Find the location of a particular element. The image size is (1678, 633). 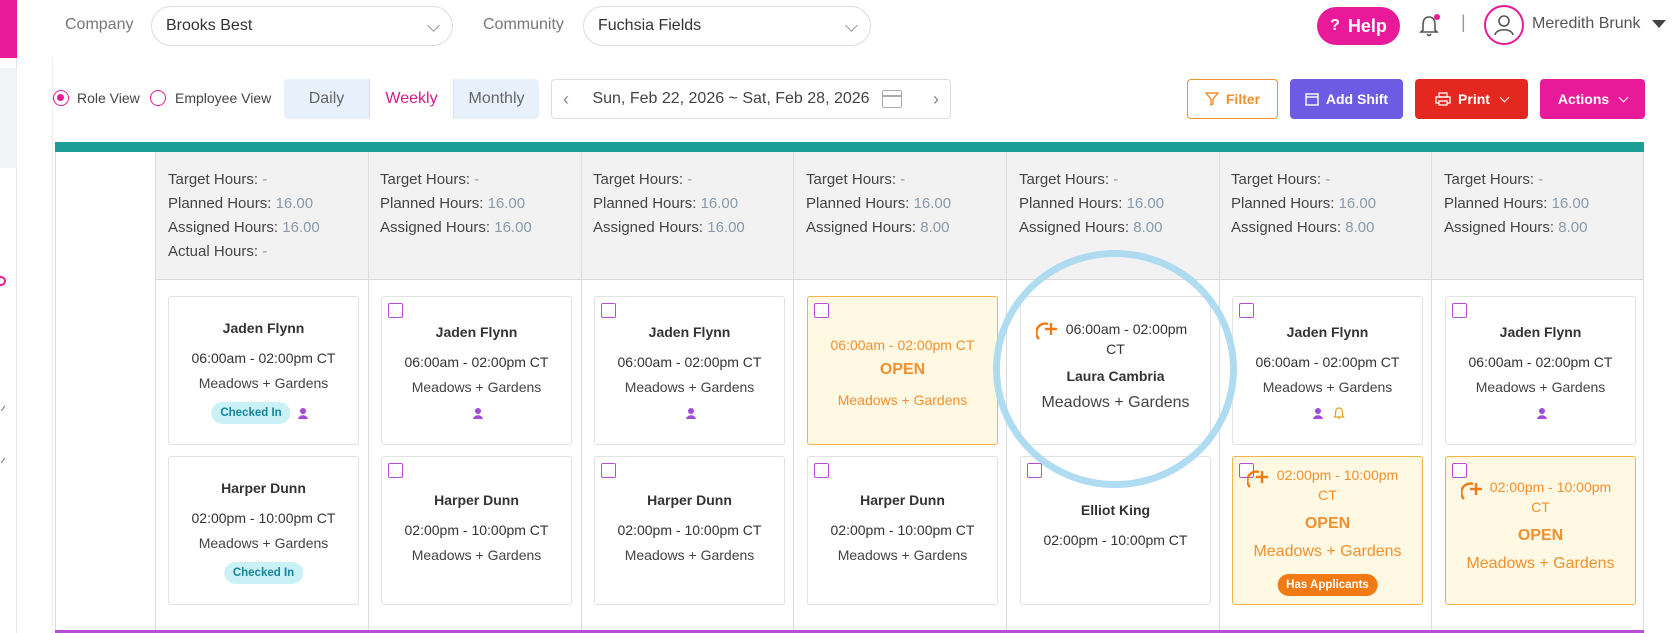

has-applicants-badge: Has Applicants is located at coordinates (1327, 585).